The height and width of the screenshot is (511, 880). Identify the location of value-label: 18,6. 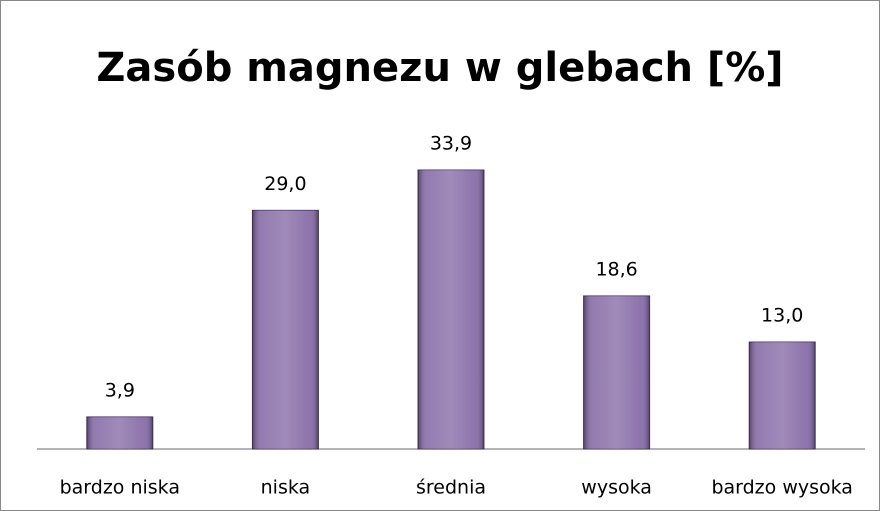
(616, 269).